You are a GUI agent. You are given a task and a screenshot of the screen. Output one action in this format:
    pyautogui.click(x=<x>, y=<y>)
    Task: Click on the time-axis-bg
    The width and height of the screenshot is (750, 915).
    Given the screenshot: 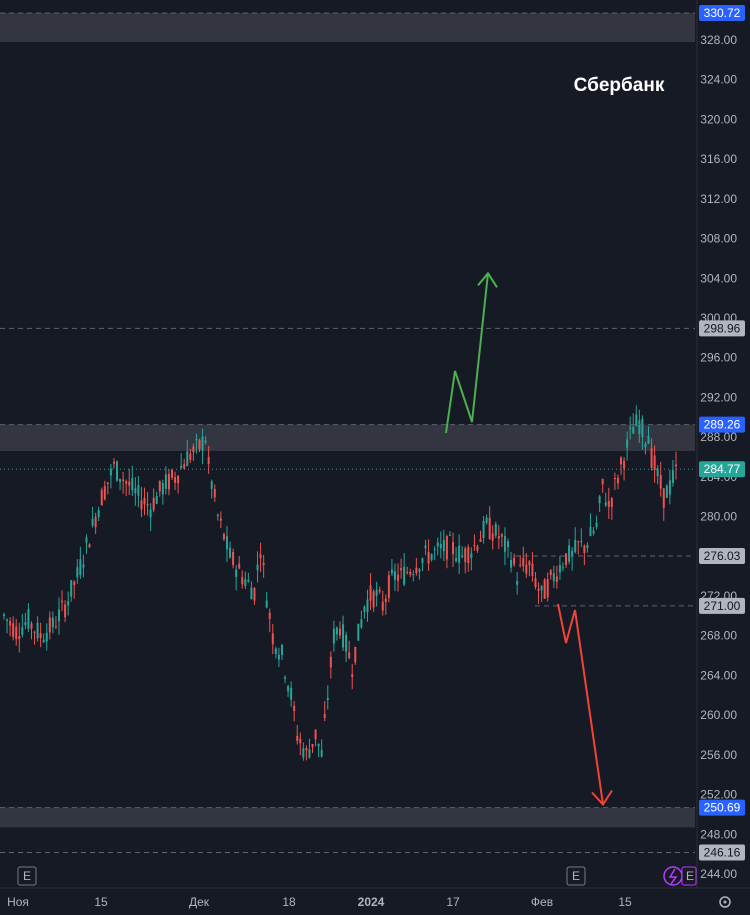 What is the action you would take?
    pyautogui.click(x=375, y=901)
    